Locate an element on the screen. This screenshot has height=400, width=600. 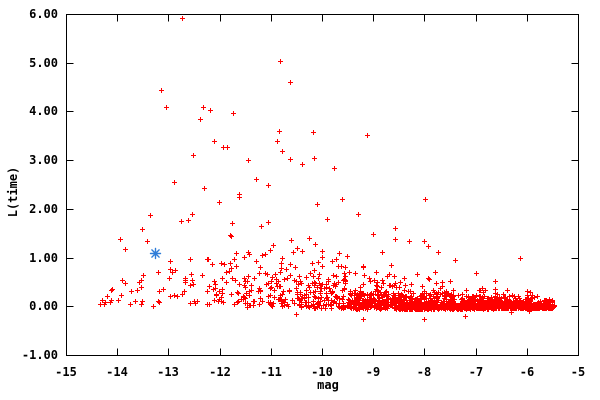
x-tick-label: -5 is located at coordinates (578, 372).